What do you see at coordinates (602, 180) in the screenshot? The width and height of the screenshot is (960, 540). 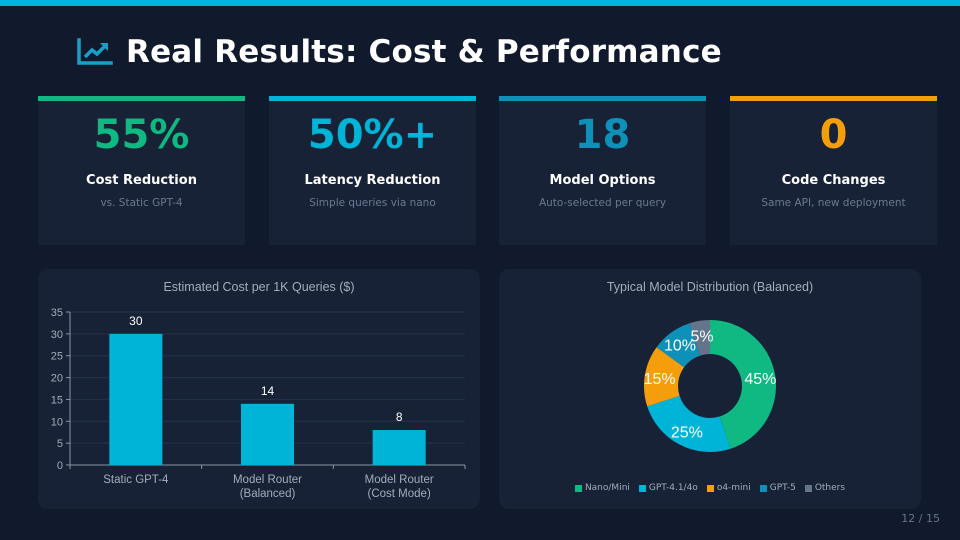 I see `kpi-label: Model Options` at bounding box center [602, 180].